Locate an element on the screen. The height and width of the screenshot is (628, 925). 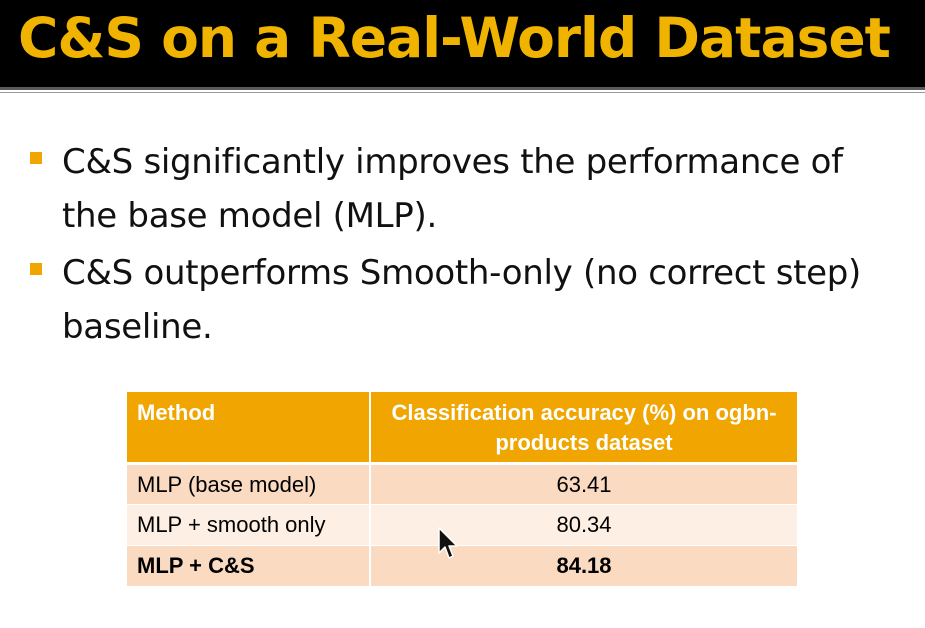
cell-method: MLP (base model) is located at coordinates (249, 484).